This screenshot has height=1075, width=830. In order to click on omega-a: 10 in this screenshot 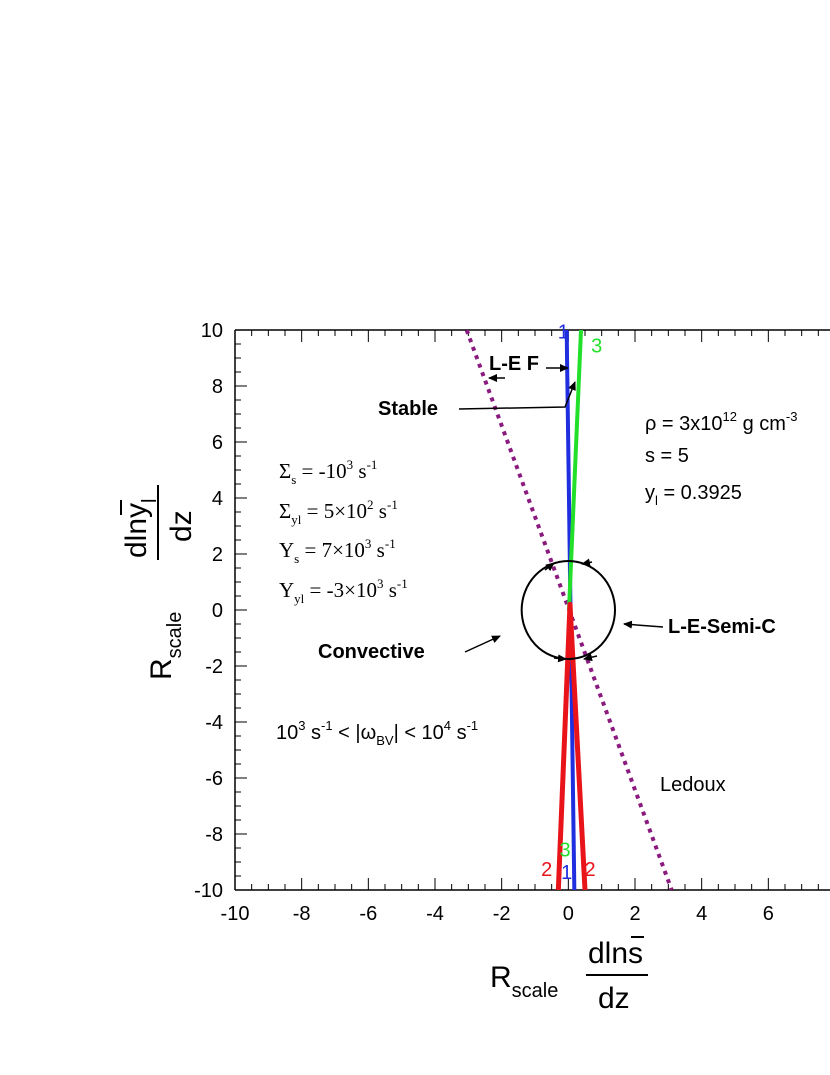, I will do `click(287, 733)`.